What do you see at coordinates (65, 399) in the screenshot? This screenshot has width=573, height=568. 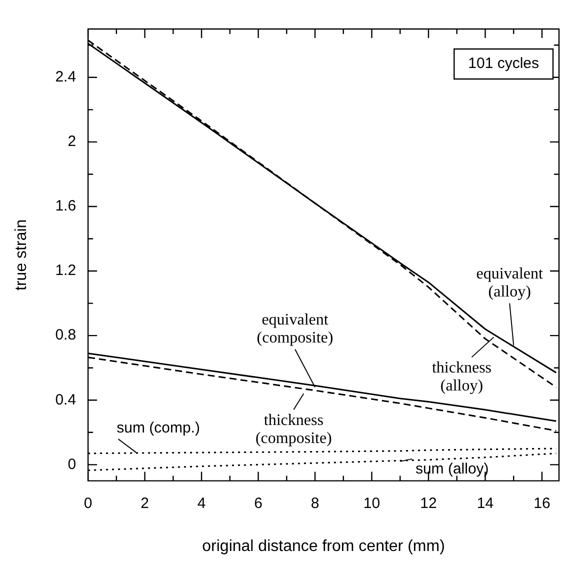 I see `y-tick-label: 0.4` at bounding box center [65, 399].